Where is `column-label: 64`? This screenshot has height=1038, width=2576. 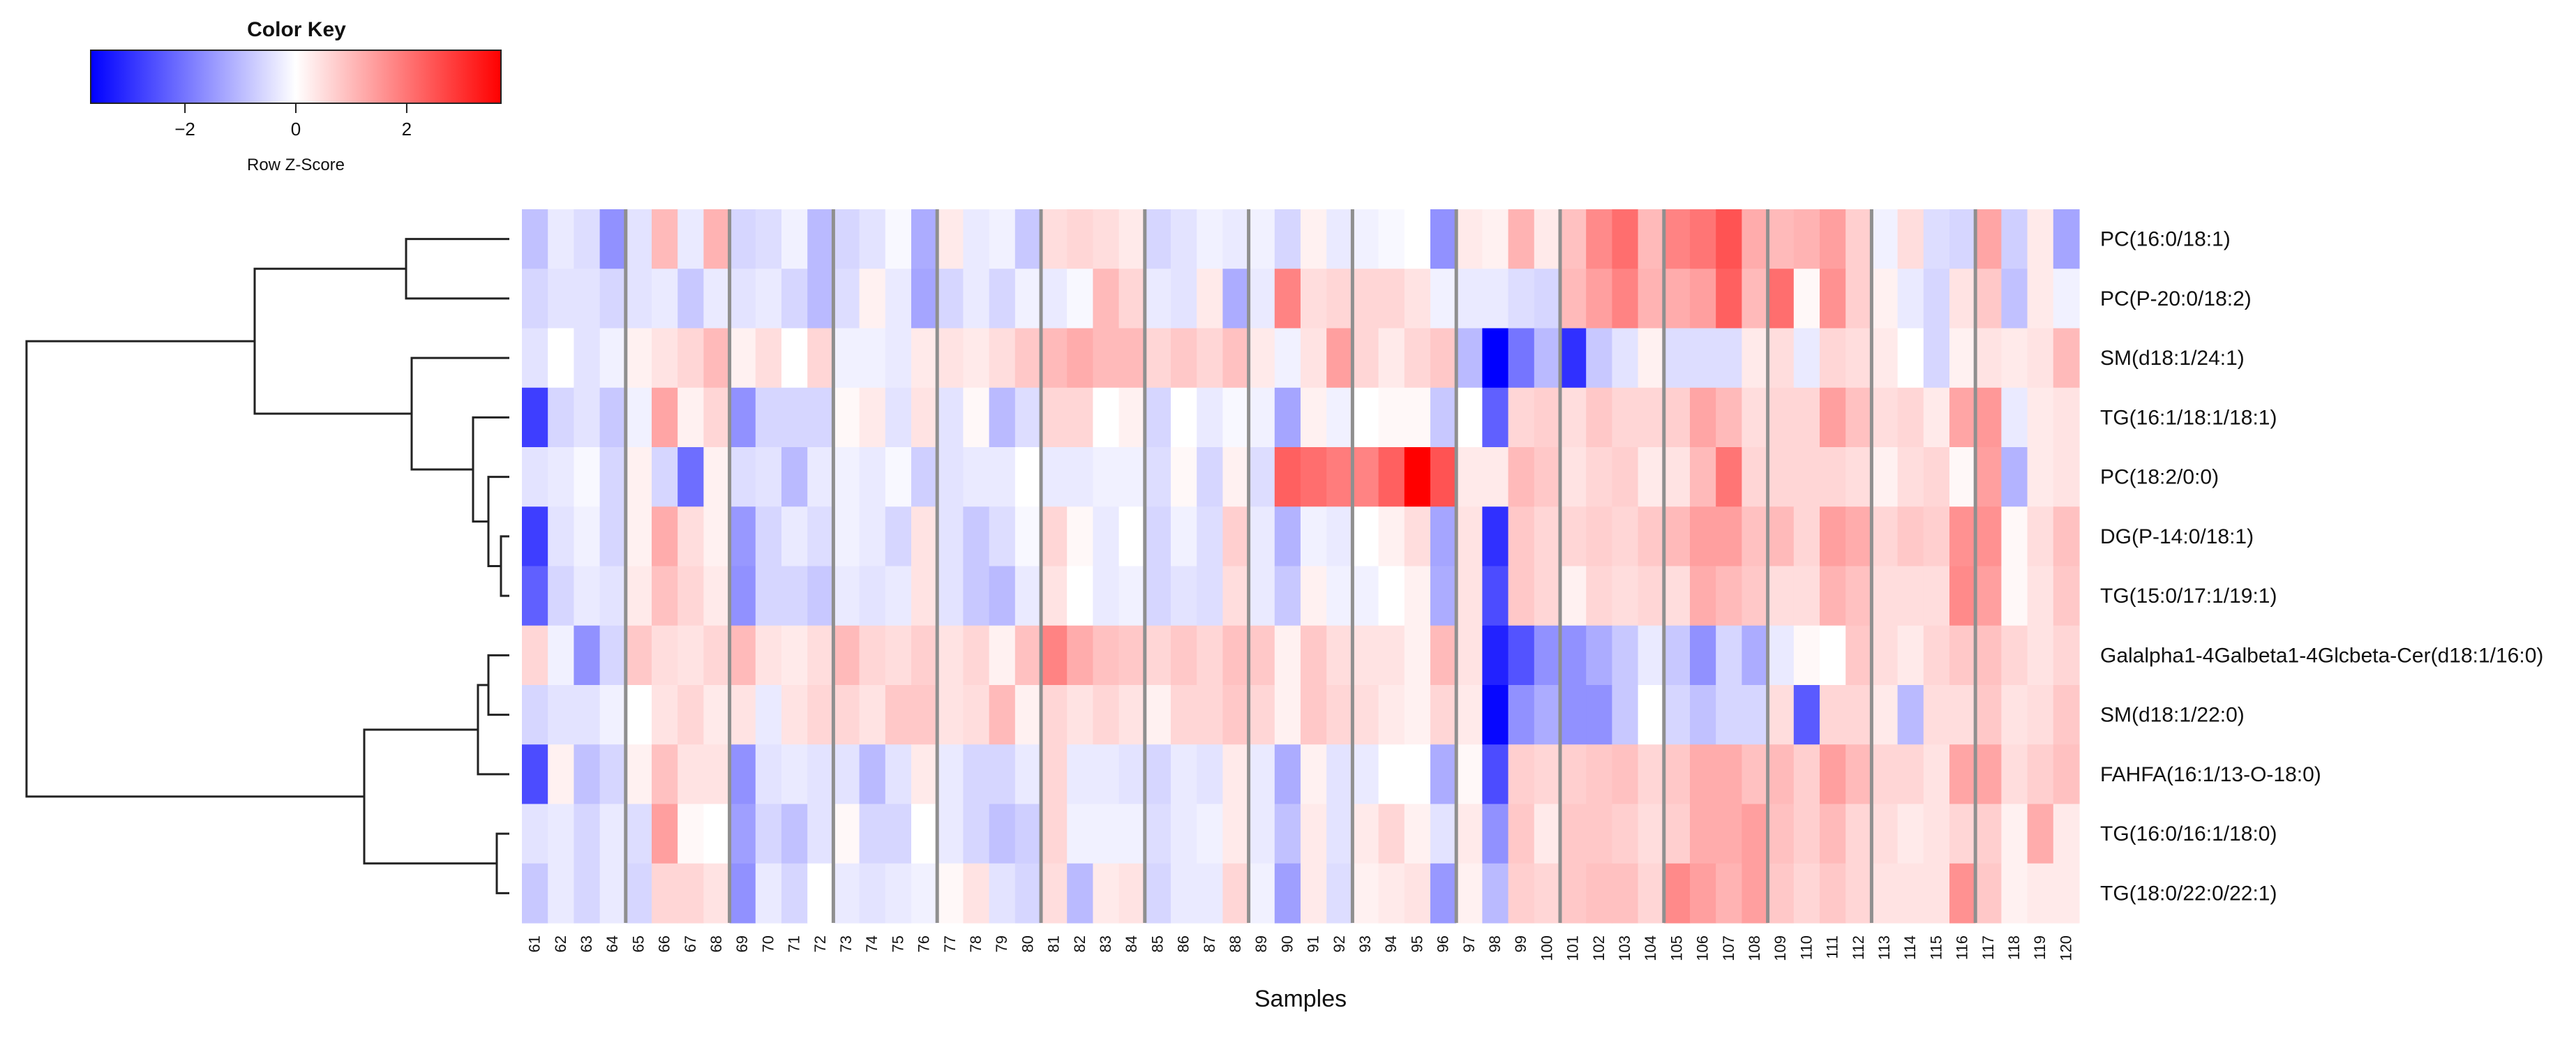
column-label: 64 is located at coordinates (612, 943).